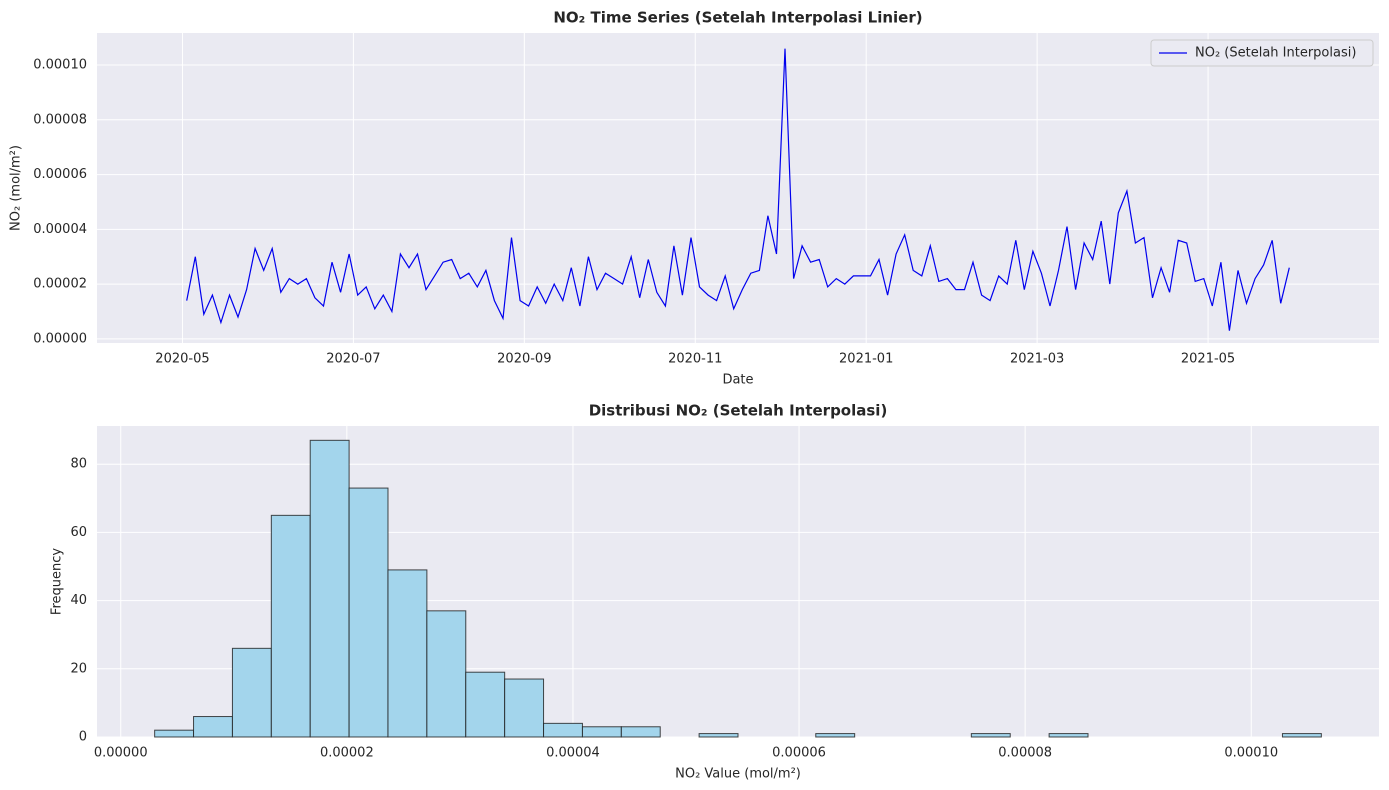 This screenshot has height=790, width=1389. What do you see at coordinates (737, 380) in the screenshot?
I see `x-axis-label: Date` at bounding box center [737, 380].